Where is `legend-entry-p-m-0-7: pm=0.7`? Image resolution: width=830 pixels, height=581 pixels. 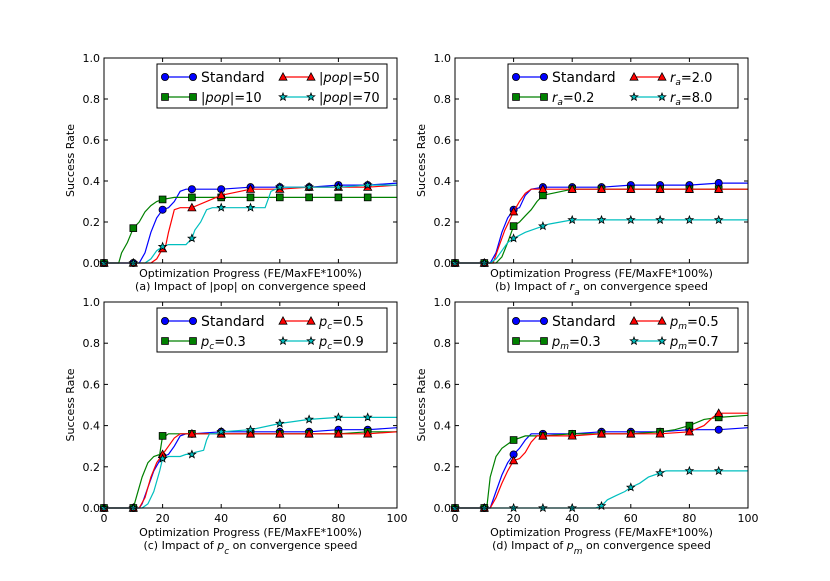
legend-entry-p-m-0-7: pm=0.7 is located at coordinates (674, 343).